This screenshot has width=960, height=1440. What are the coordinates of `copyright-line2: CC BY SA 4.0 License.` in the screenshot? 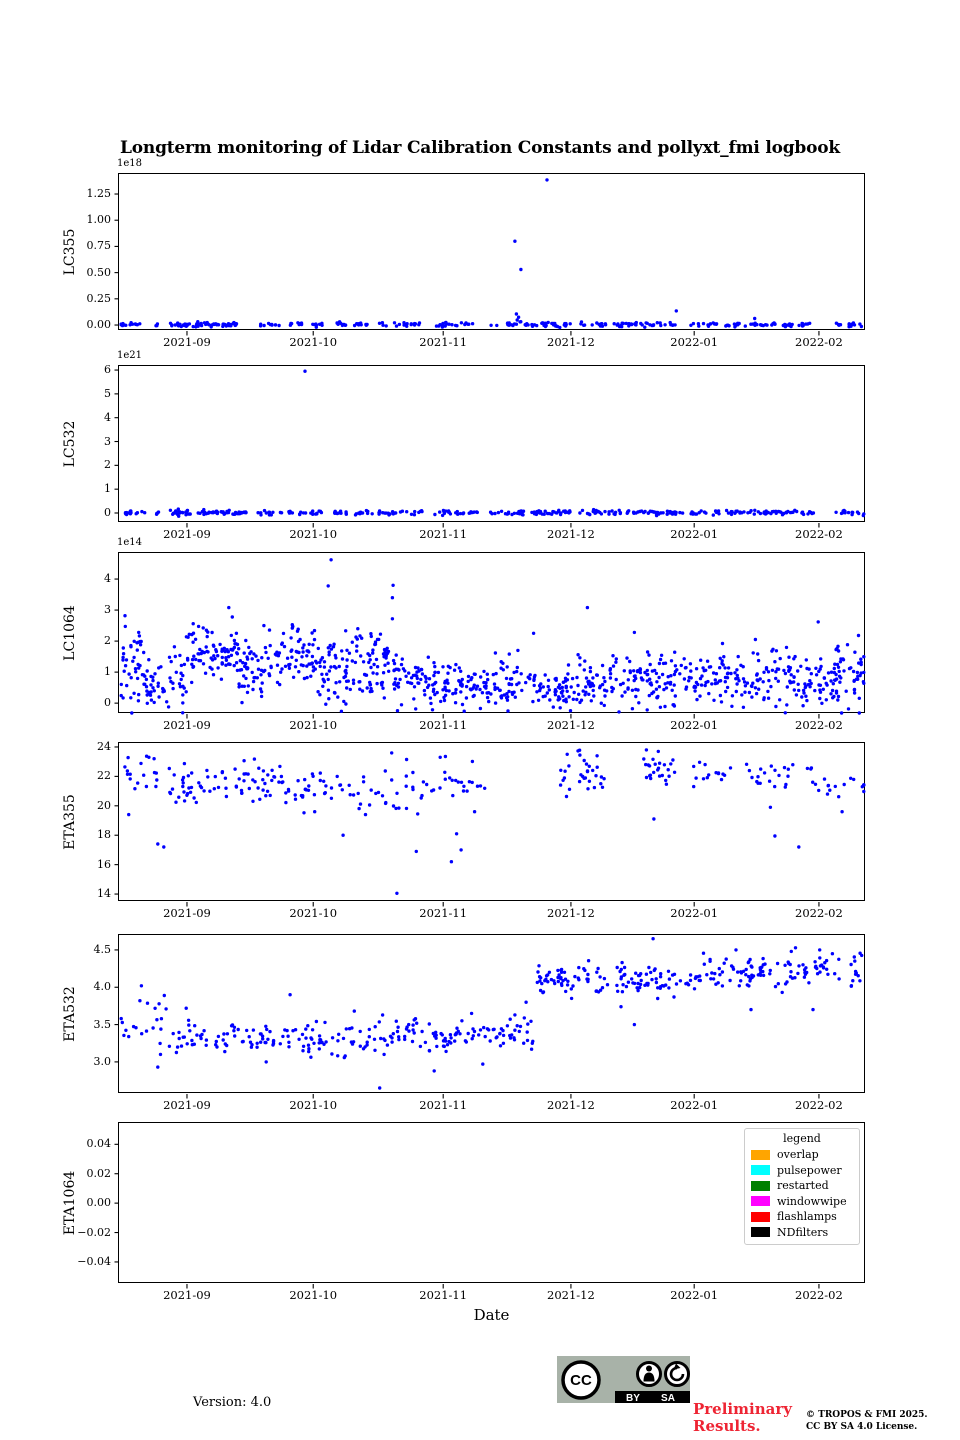 It's located at (862, 1427).